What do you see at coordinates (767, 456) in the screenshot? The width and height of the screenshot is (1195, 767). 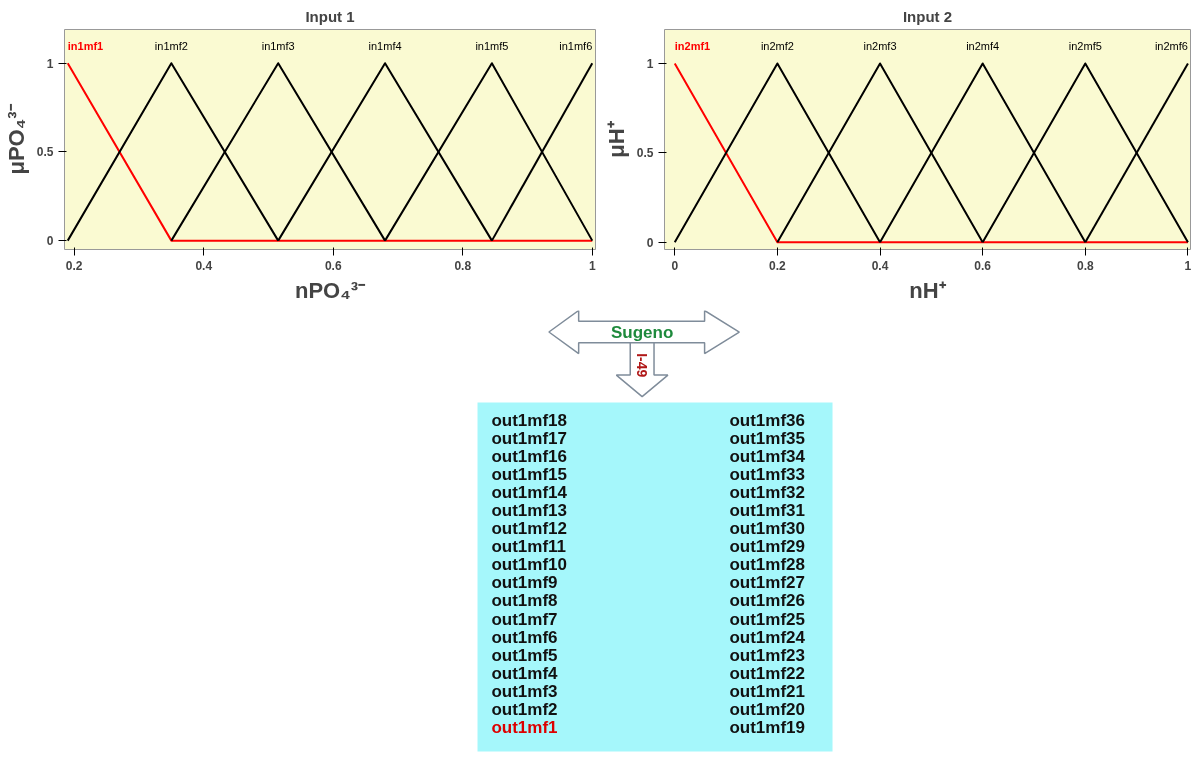 I see `category-label: out1mf34` at bounding box center [767, 456].